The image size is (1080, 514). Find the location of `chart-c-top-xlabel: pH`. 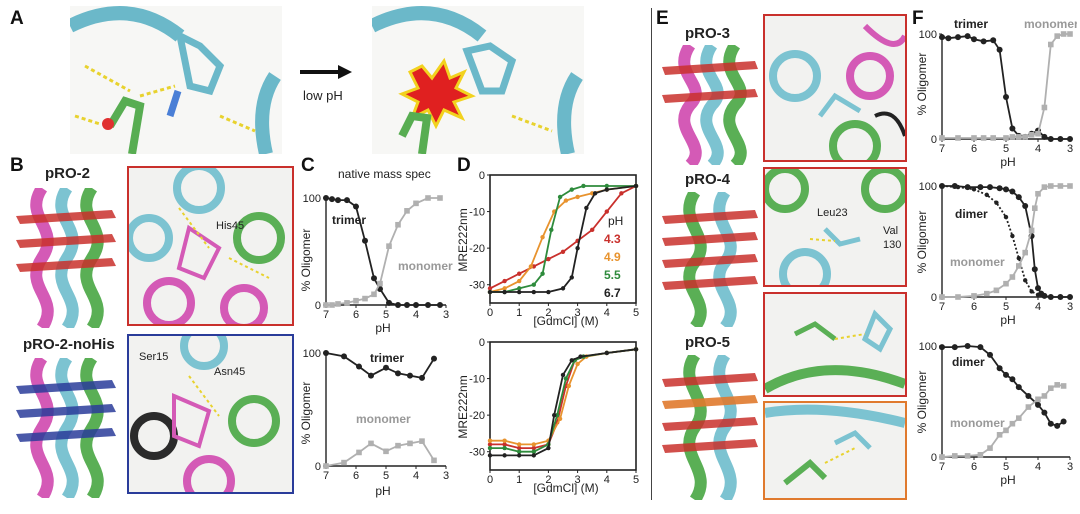

chart-c-top-xlabel: pH is located at coordinates (382, 328).